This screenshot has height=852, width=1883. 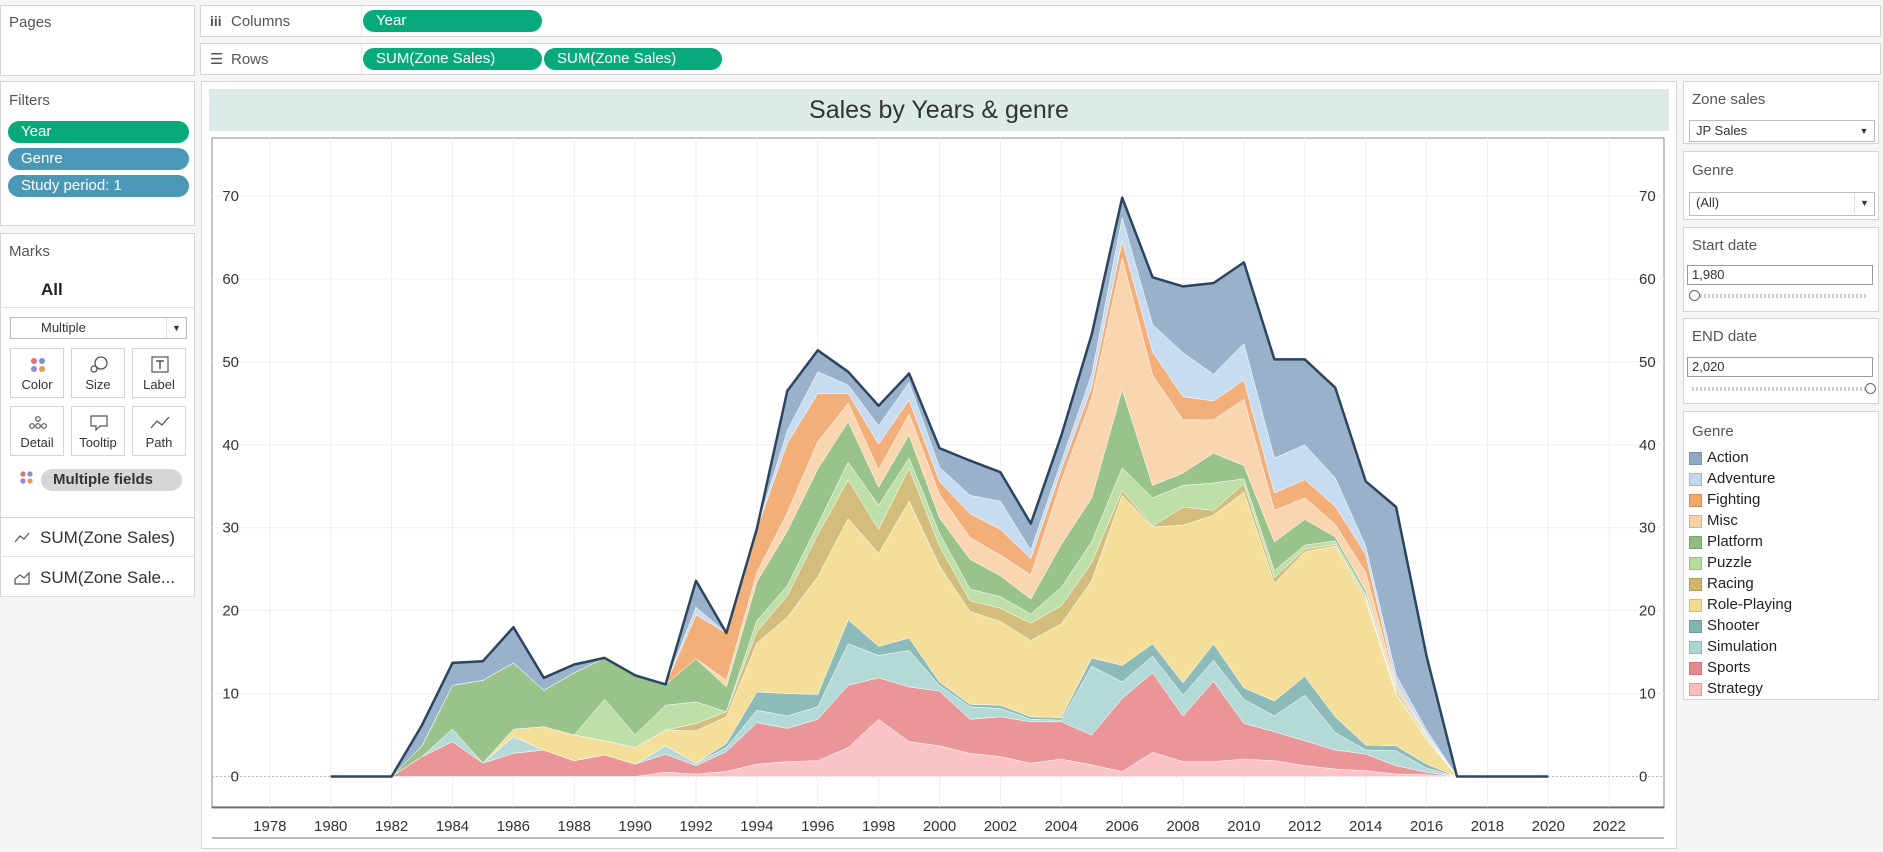 What do you see at coordinates (22, 578) in the screenshot?
I see `area-chart-icon` at bounding box center [22, 578].